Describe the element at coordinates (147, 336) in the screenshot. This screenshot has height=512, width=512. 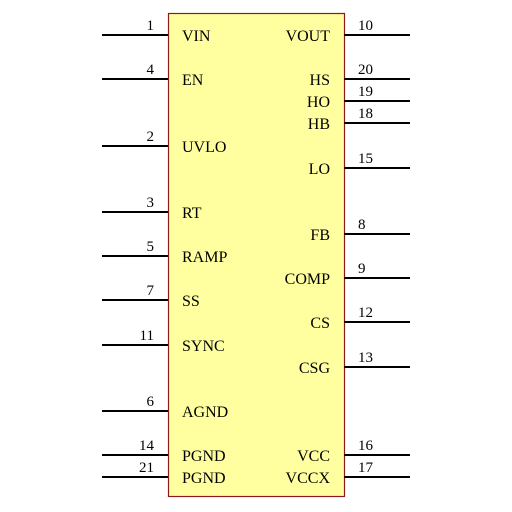
I see `pin-number-label: 11` at that location.